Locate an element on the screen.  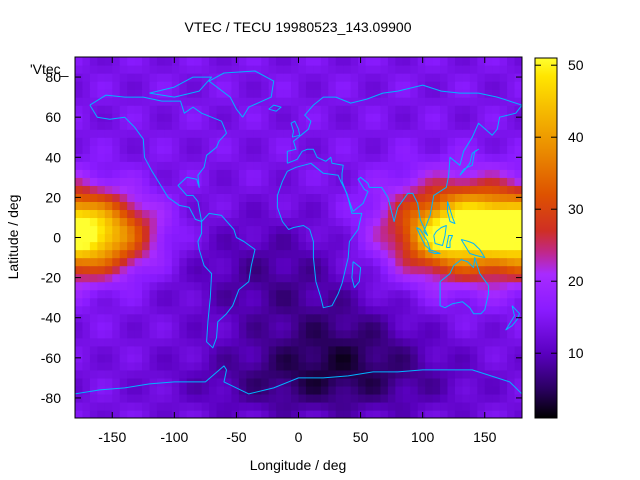
coastline-africa is located at coordinates (319, 235).